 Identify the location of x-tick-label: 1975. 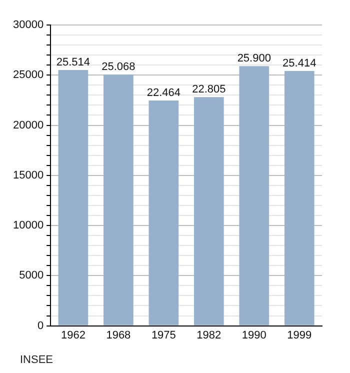
(163, 335).